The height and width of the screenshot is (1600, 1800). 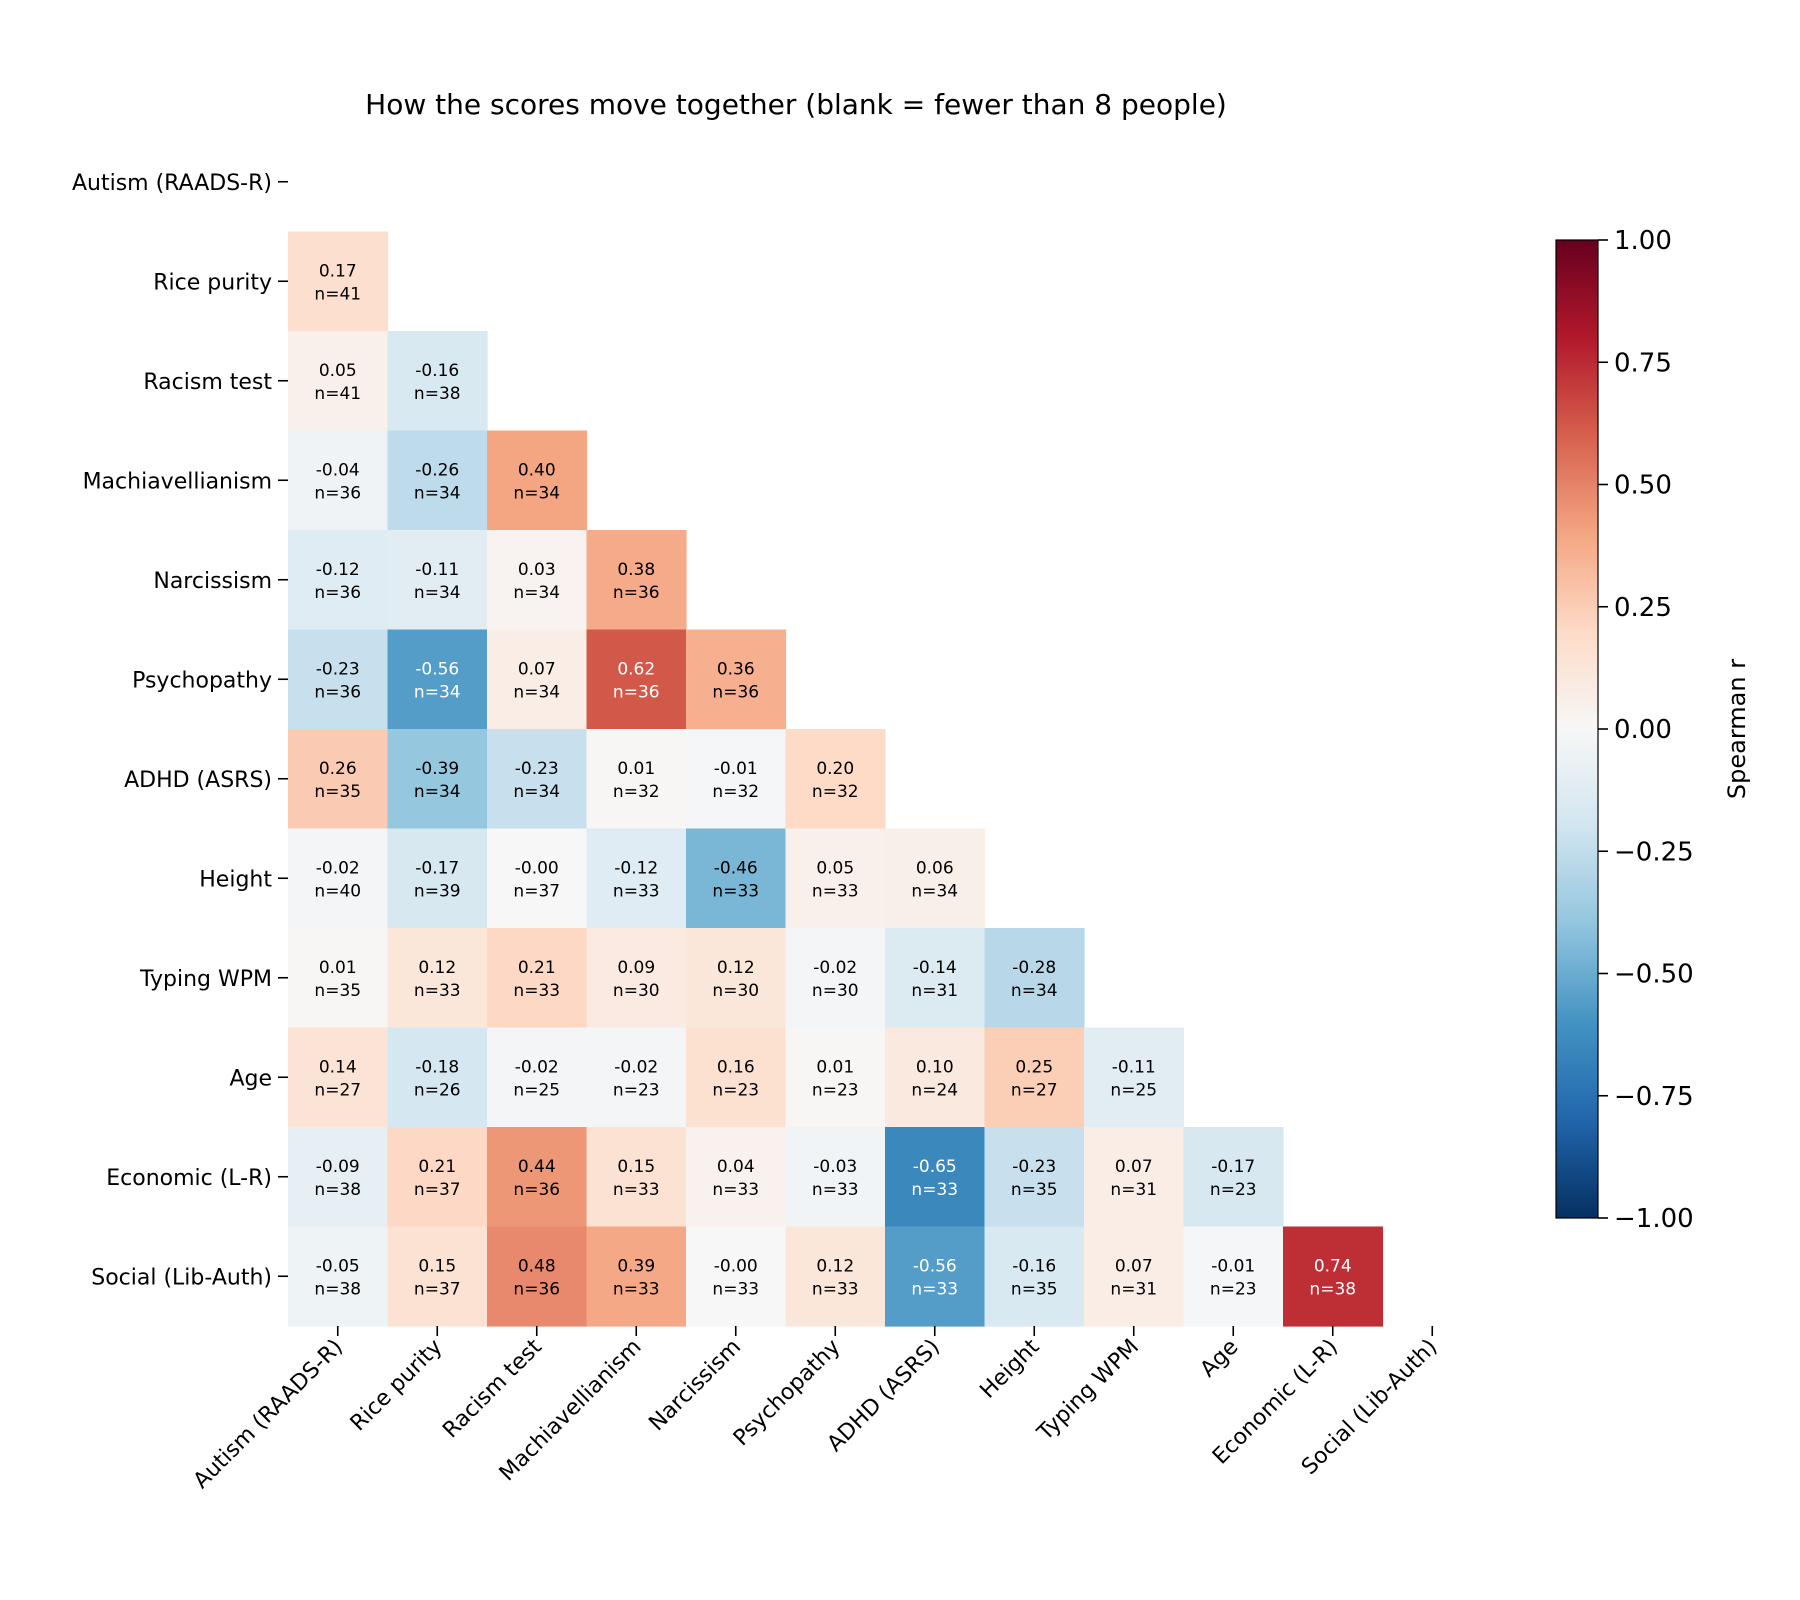 I want to click on cell-value-label: -0.09, so click(x=338, y=1167).